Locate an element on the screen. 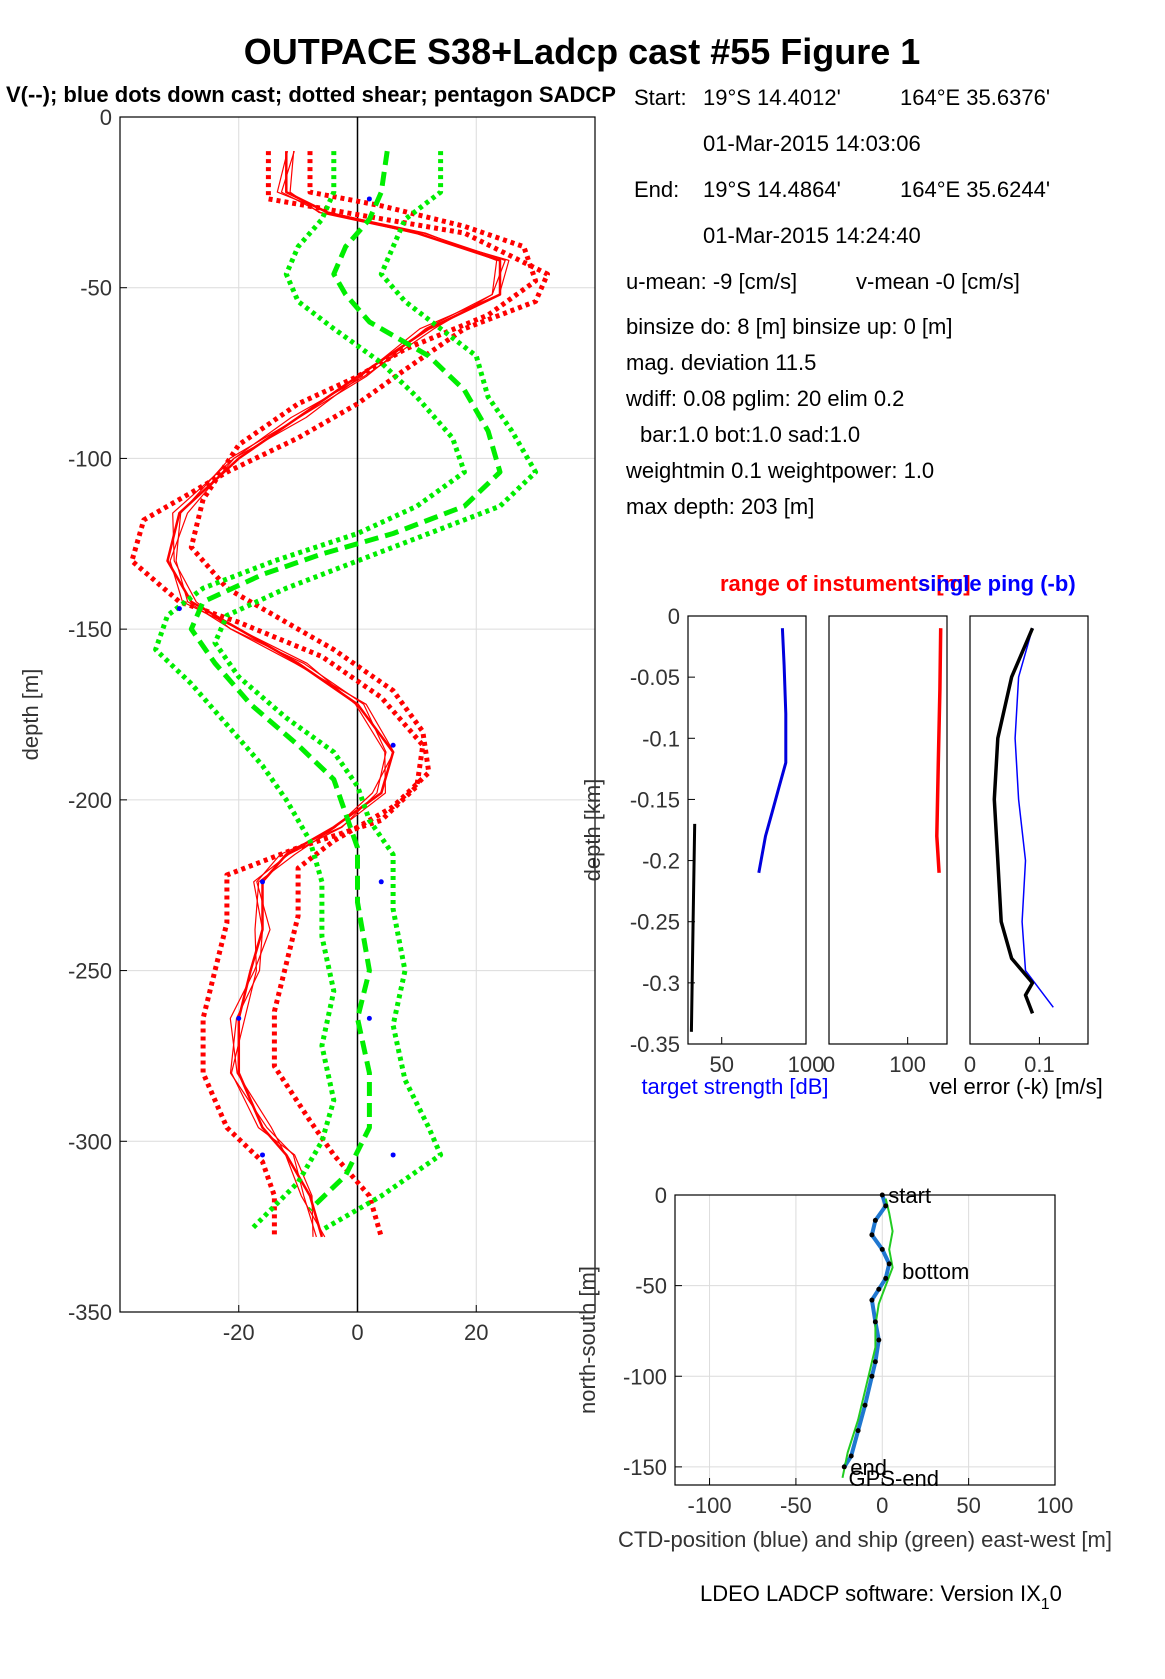 Image resolution: width=1165 pixels, height=1679 pixels. footer-end: 0 is located at coordinates (1056, 1593).